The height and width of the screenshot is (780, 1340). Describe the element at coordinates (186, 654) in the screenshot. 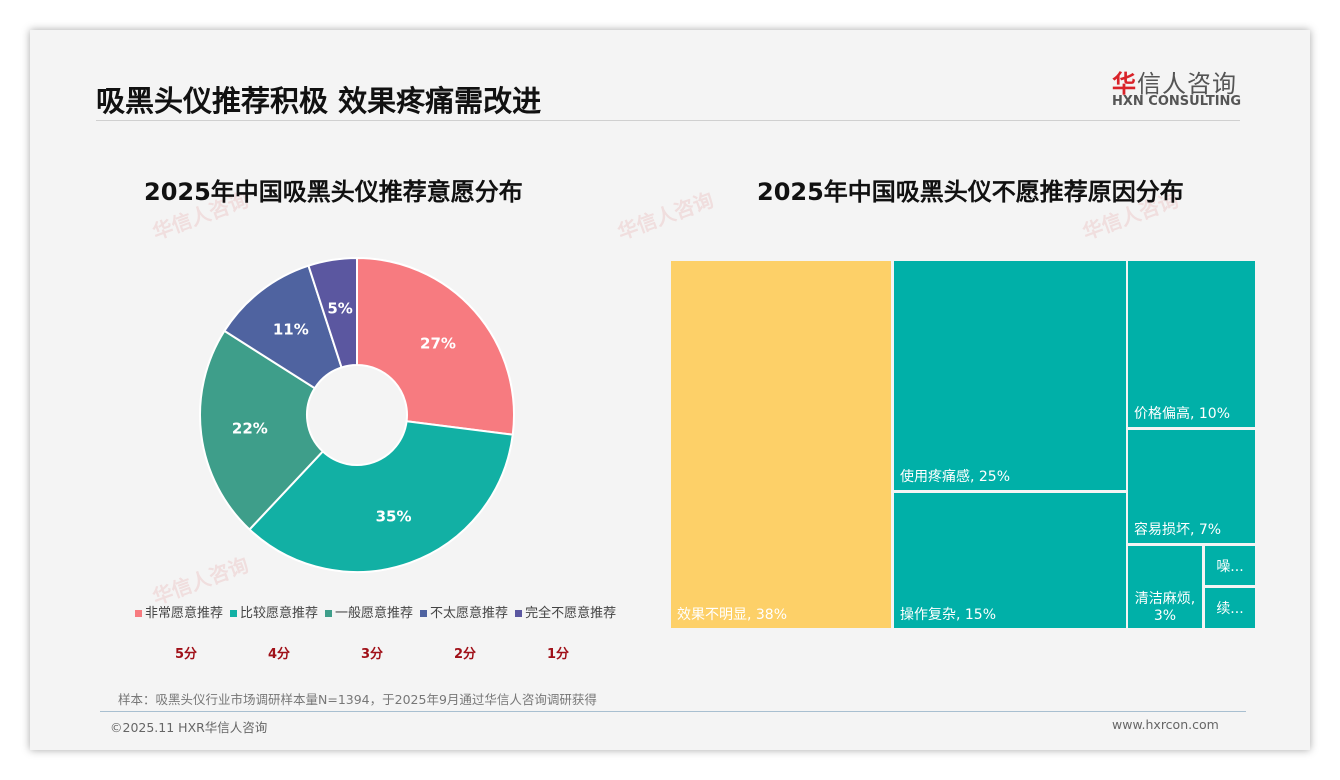

I see `score-label: 5分` at that location.